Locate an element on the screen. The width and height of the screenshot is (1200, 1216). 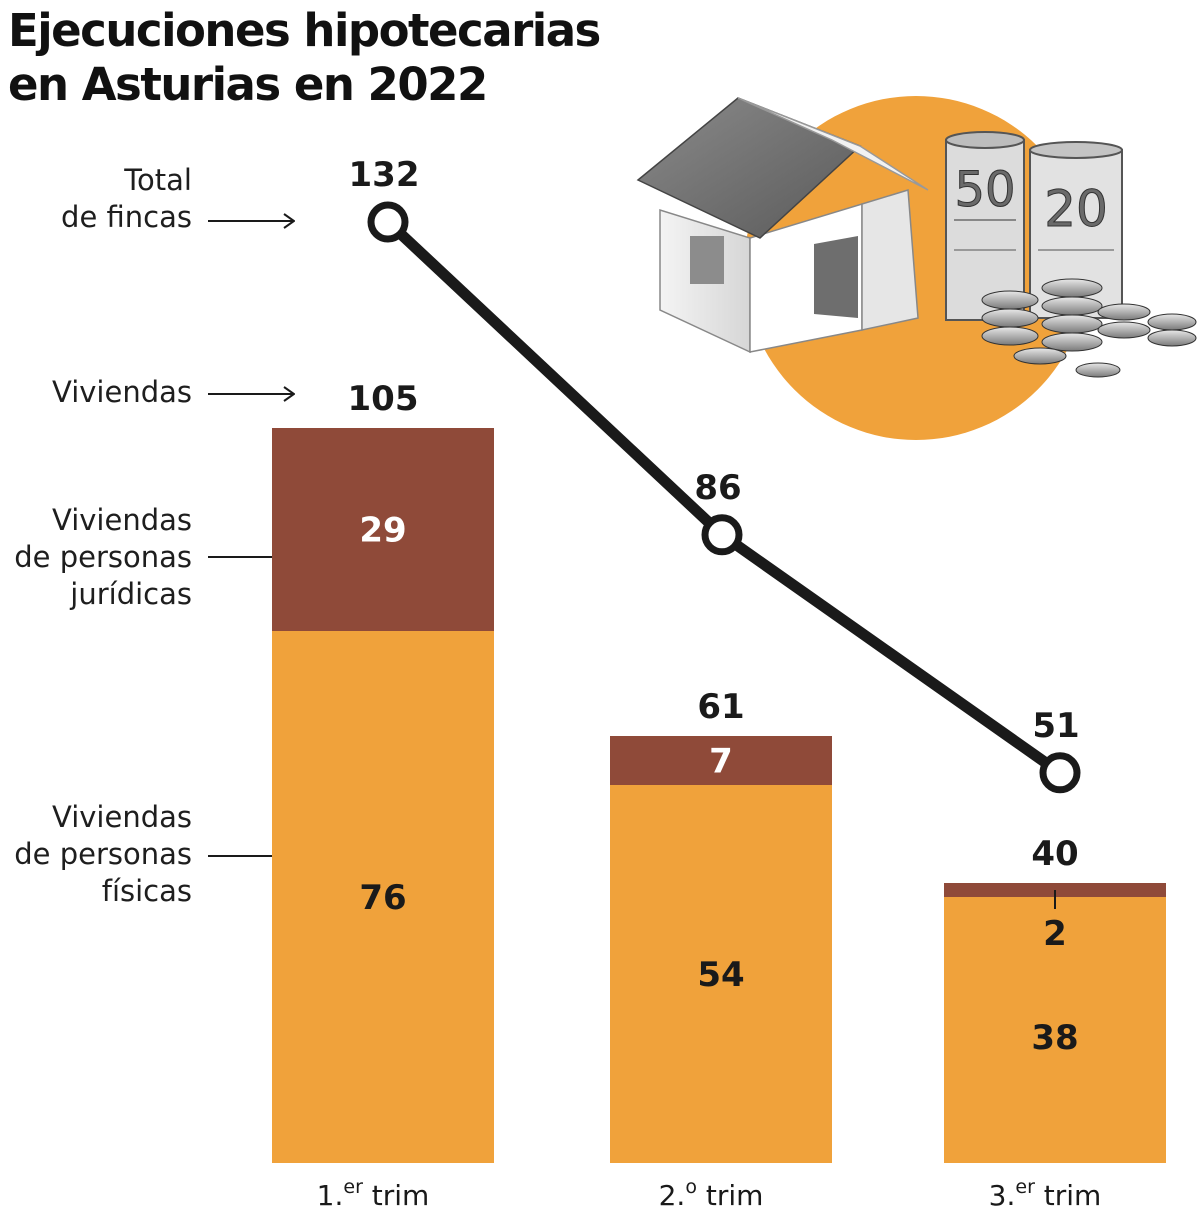
label-fisicas-value-1: 76 is located at coordinates (382, 898).